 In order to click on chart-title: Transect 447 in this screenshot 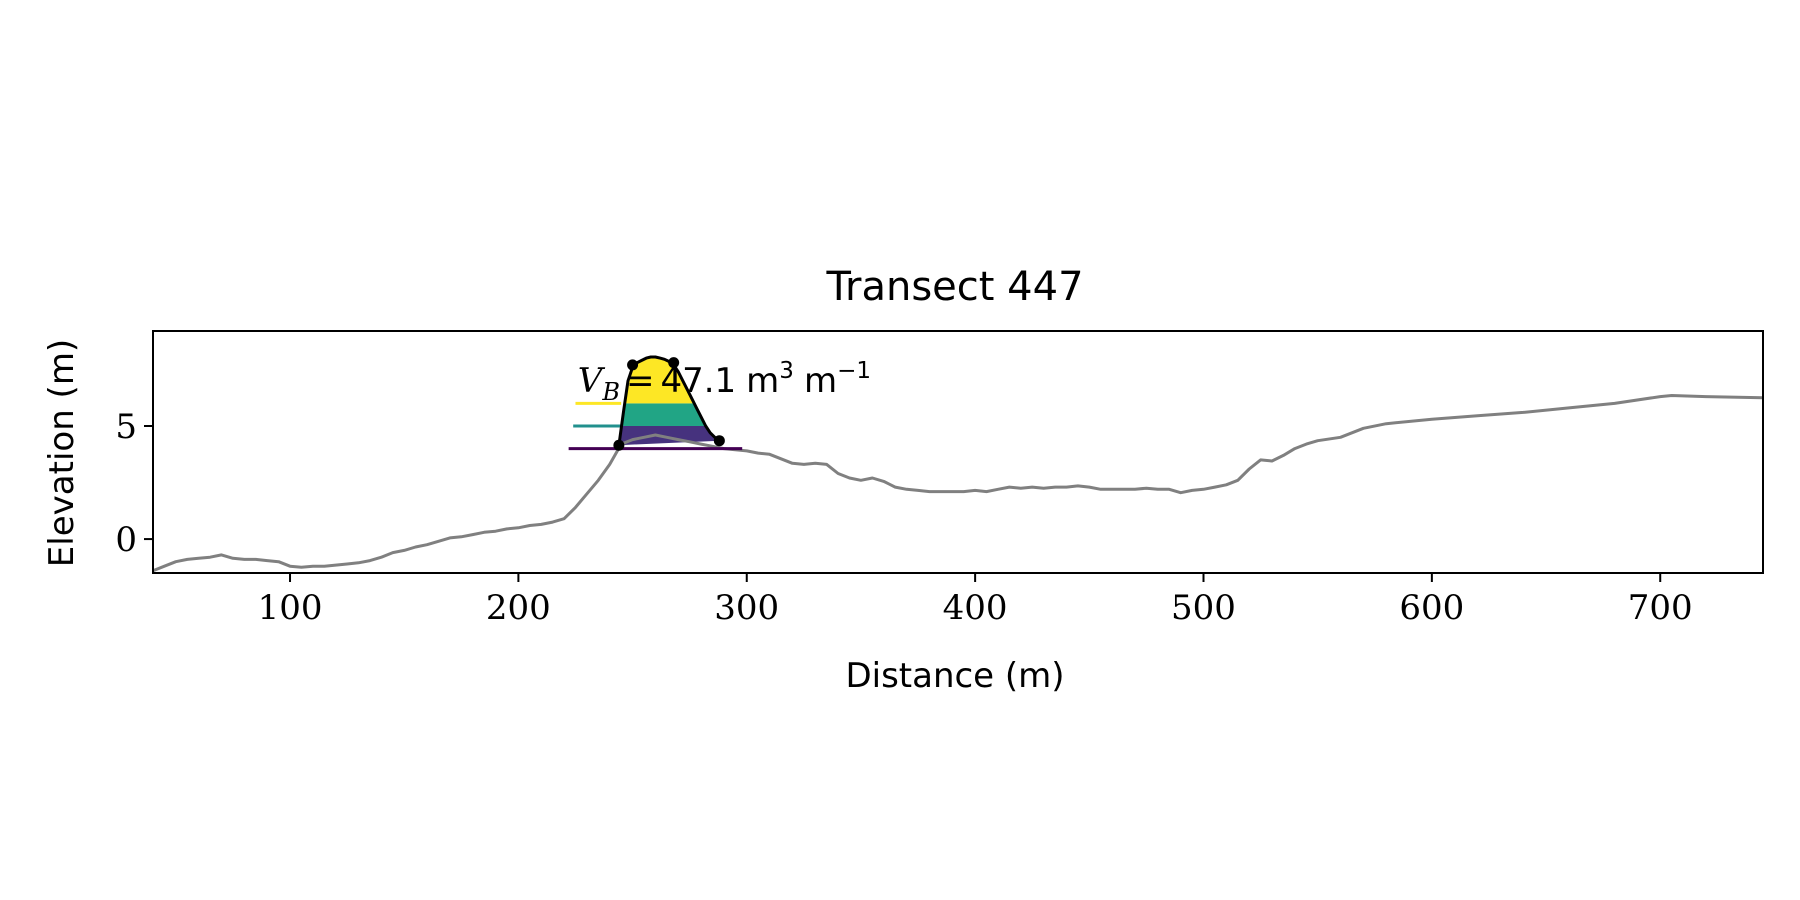, I will do `click(954, 287)`.